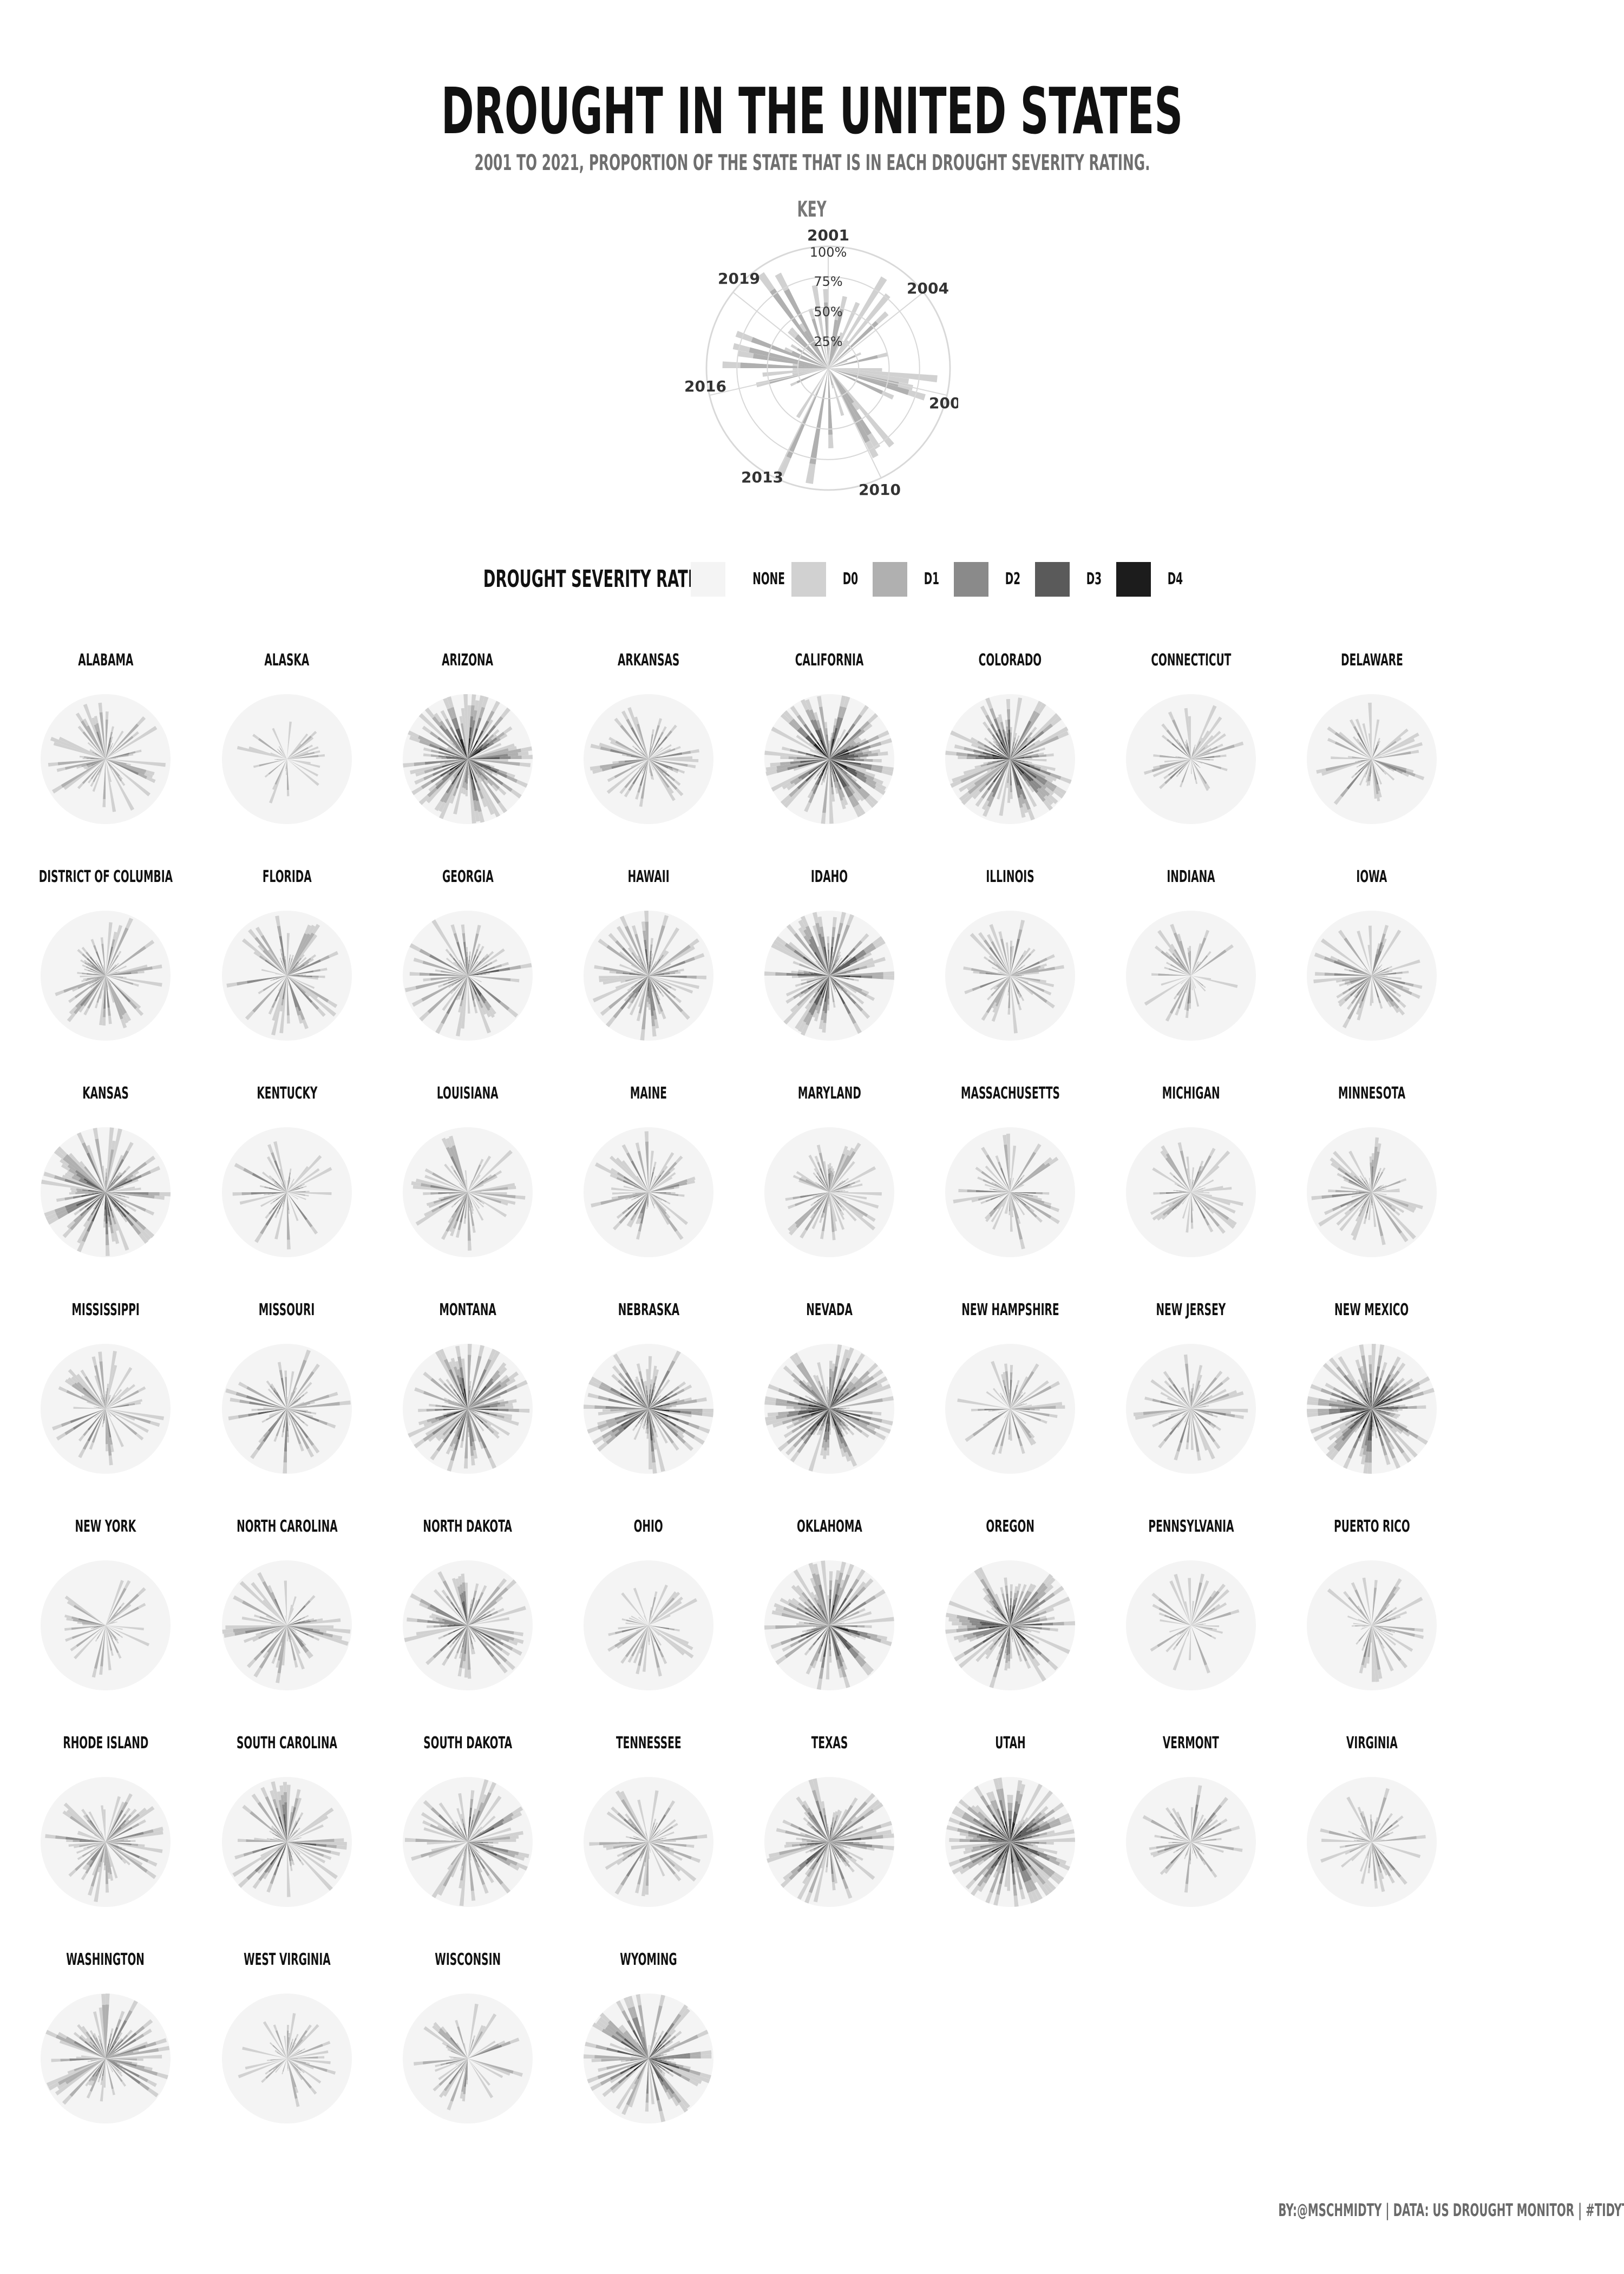 The image size is (1624, 2274). What do you see at coordinates (1134, 580) in the screenshot?
I see `legend-swatch-d4` at bounding box center [1134, 580].